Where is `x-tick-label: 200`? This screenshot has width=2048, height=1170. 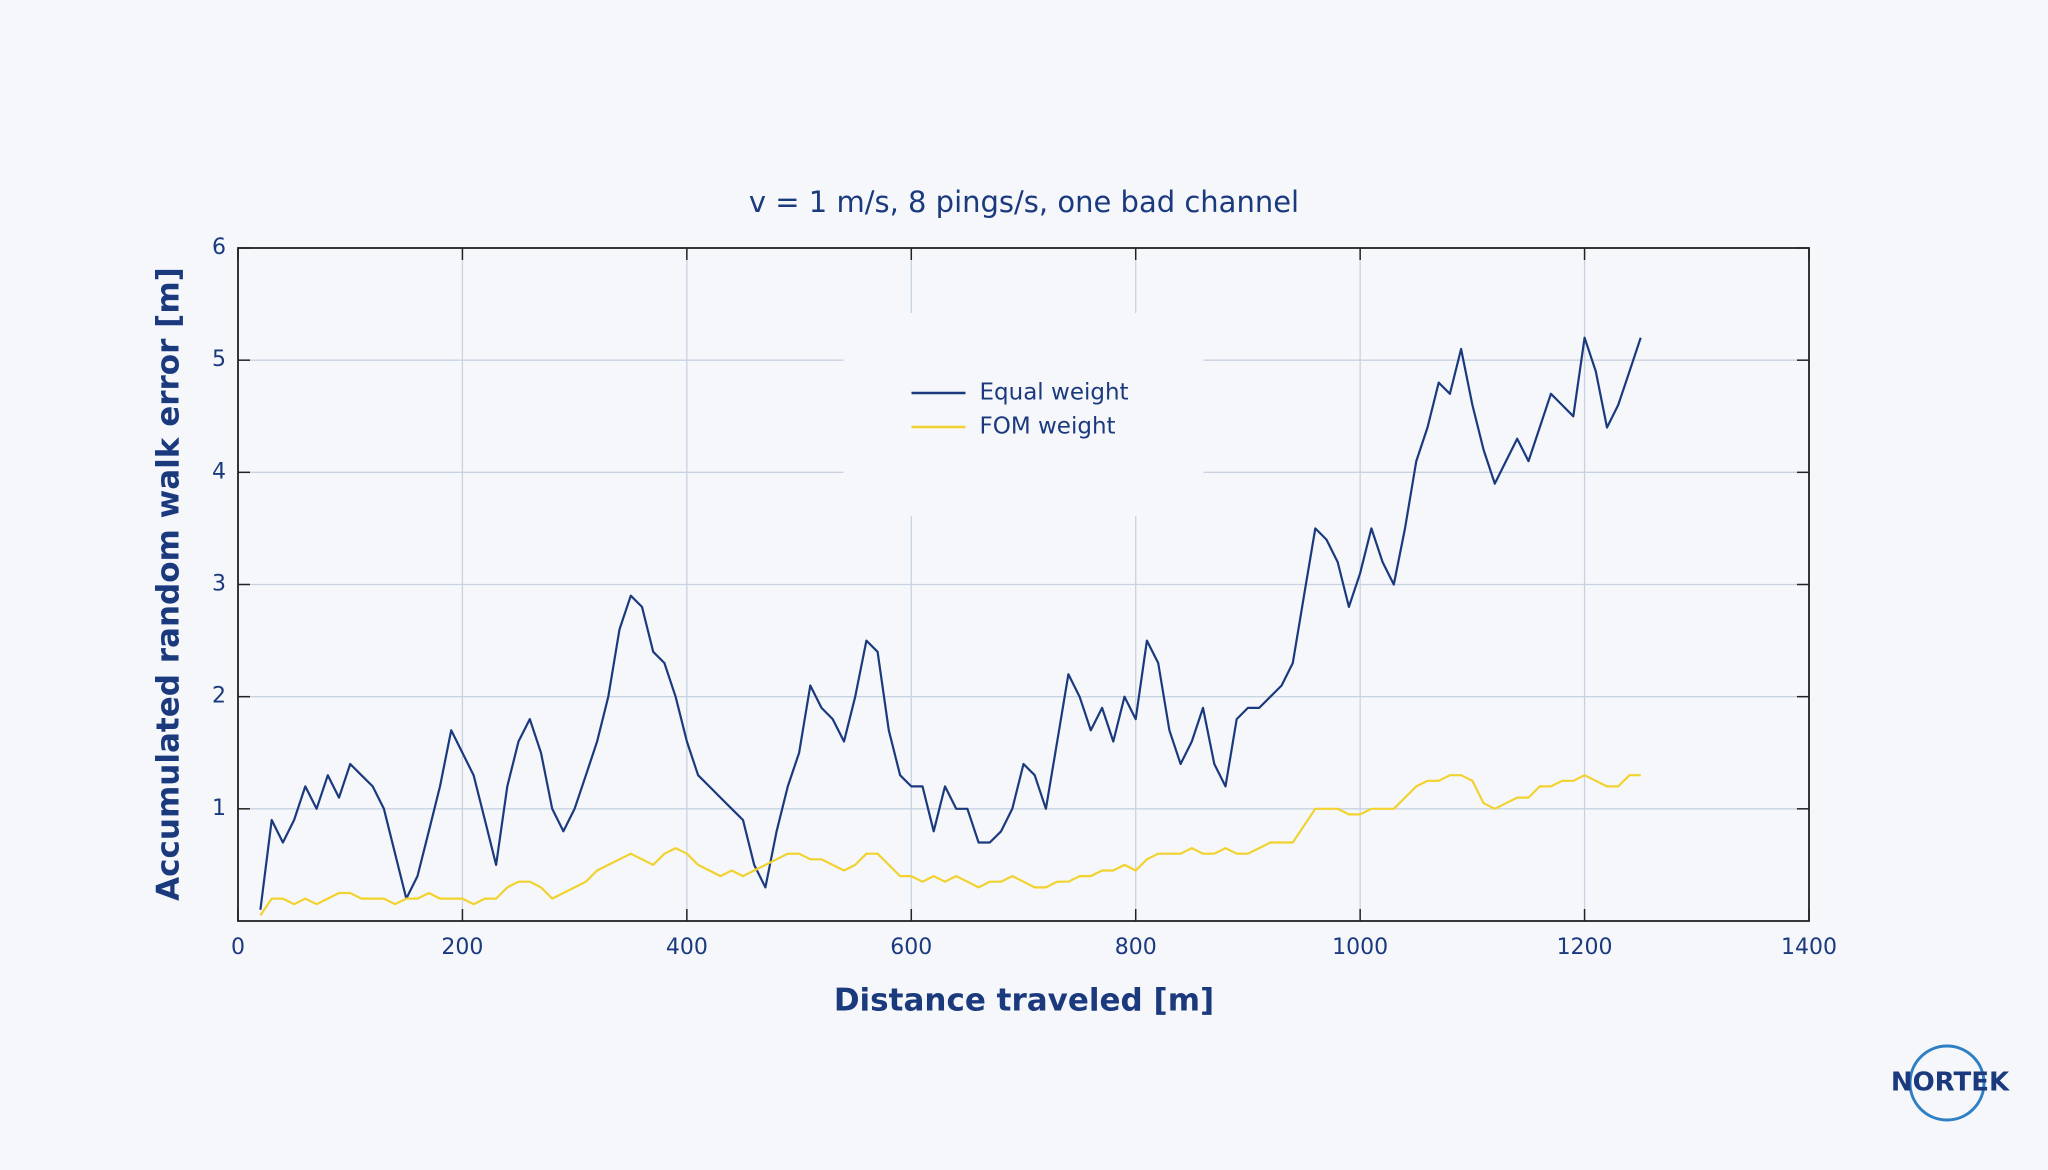
x-tick-label: 200 is located at coordinates (462, 947).